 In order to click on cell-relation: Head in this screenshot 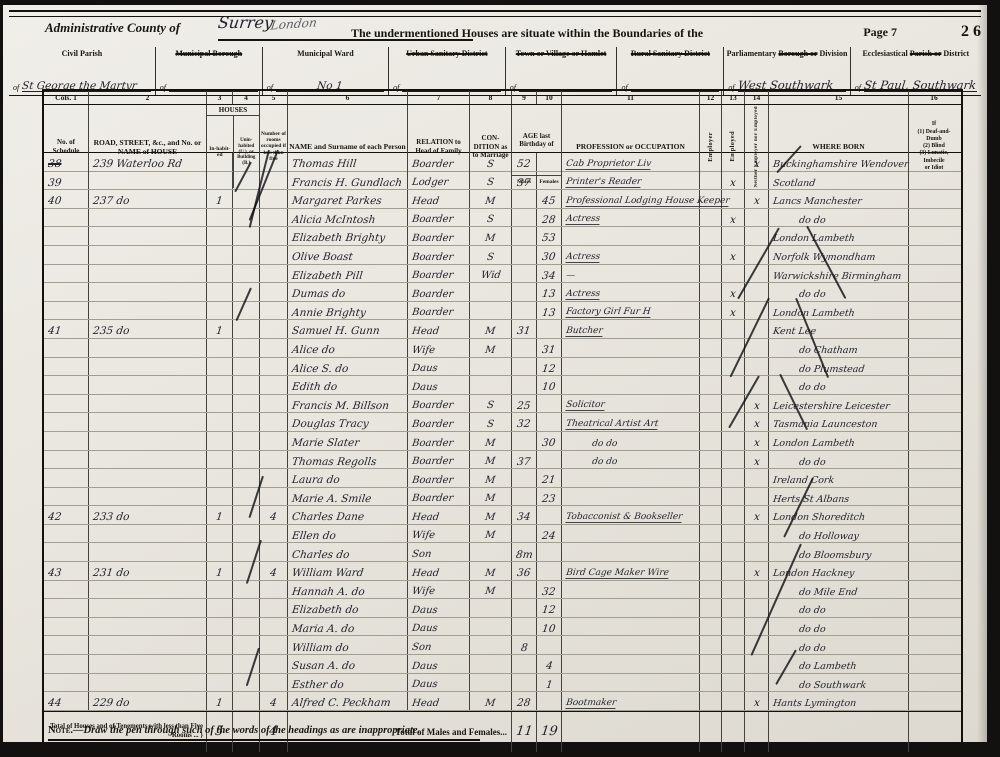, I will do `click(439, 515)`.